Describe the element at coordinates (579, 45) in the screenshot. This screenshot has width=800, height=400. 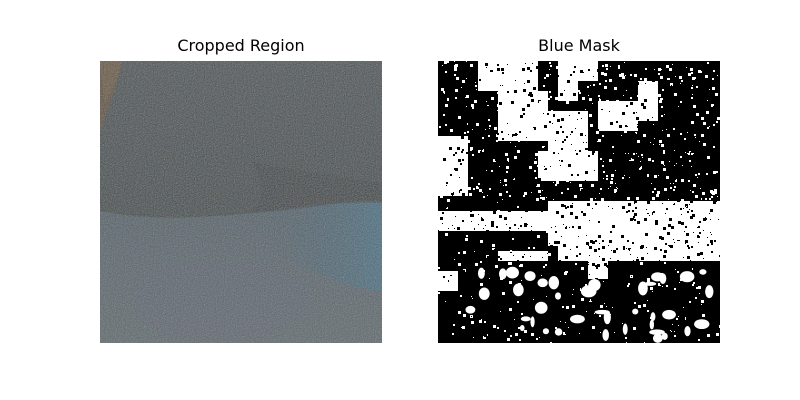
I see `blue-mask-title: Blue Mask` at that location.